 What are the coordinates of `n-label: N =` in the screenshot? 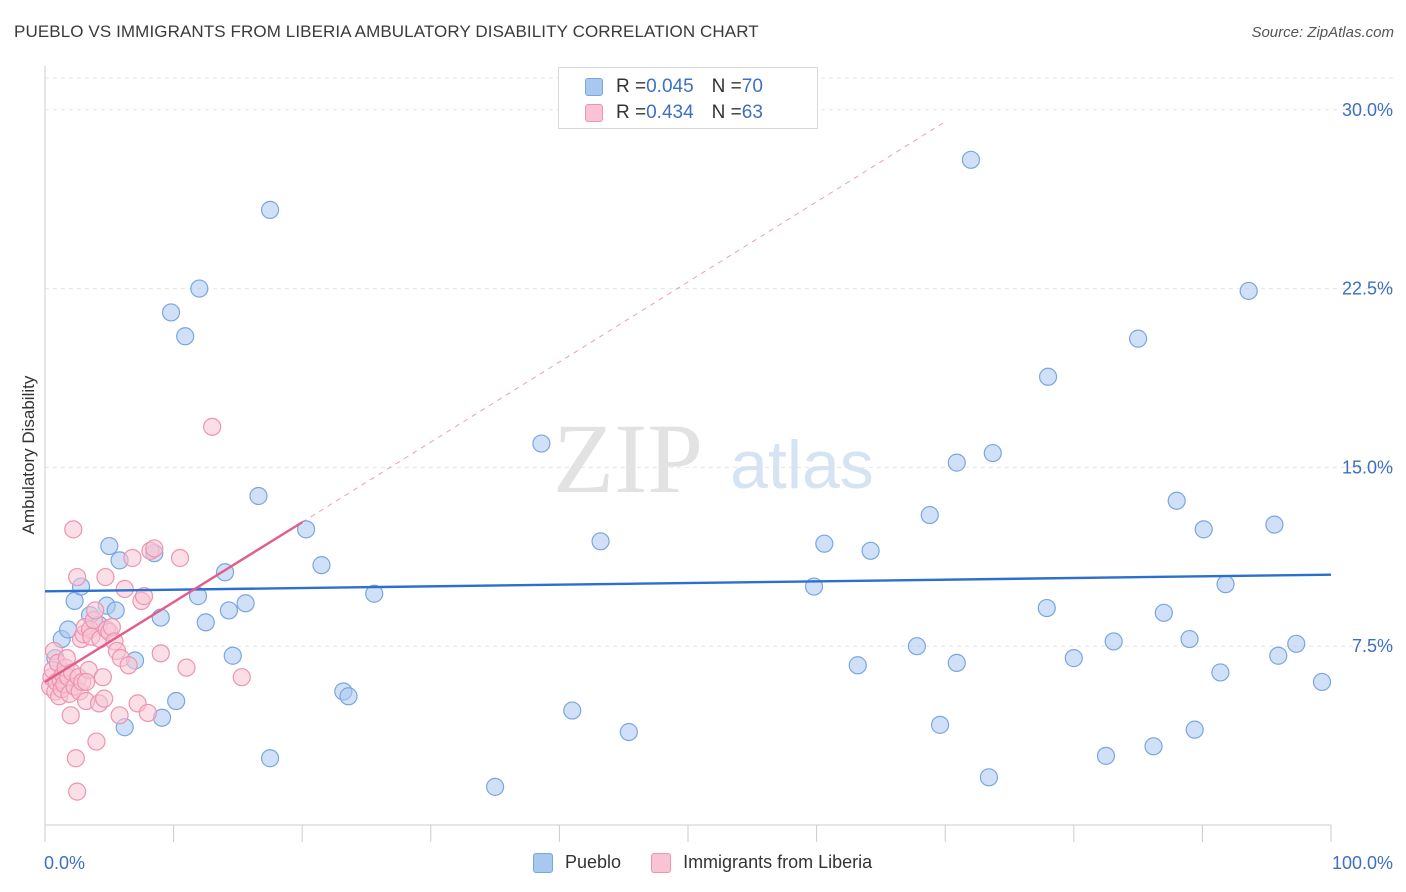 It's located at (726, 112).